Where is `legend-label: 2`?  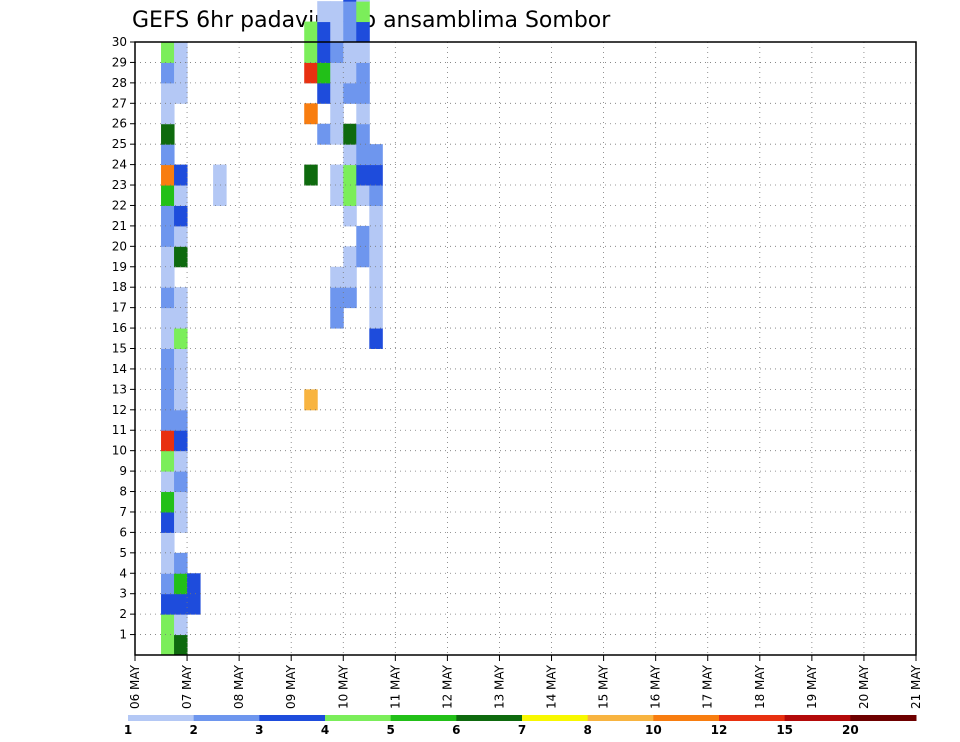 legend-label: 2 is located at coordinates (193, 730).